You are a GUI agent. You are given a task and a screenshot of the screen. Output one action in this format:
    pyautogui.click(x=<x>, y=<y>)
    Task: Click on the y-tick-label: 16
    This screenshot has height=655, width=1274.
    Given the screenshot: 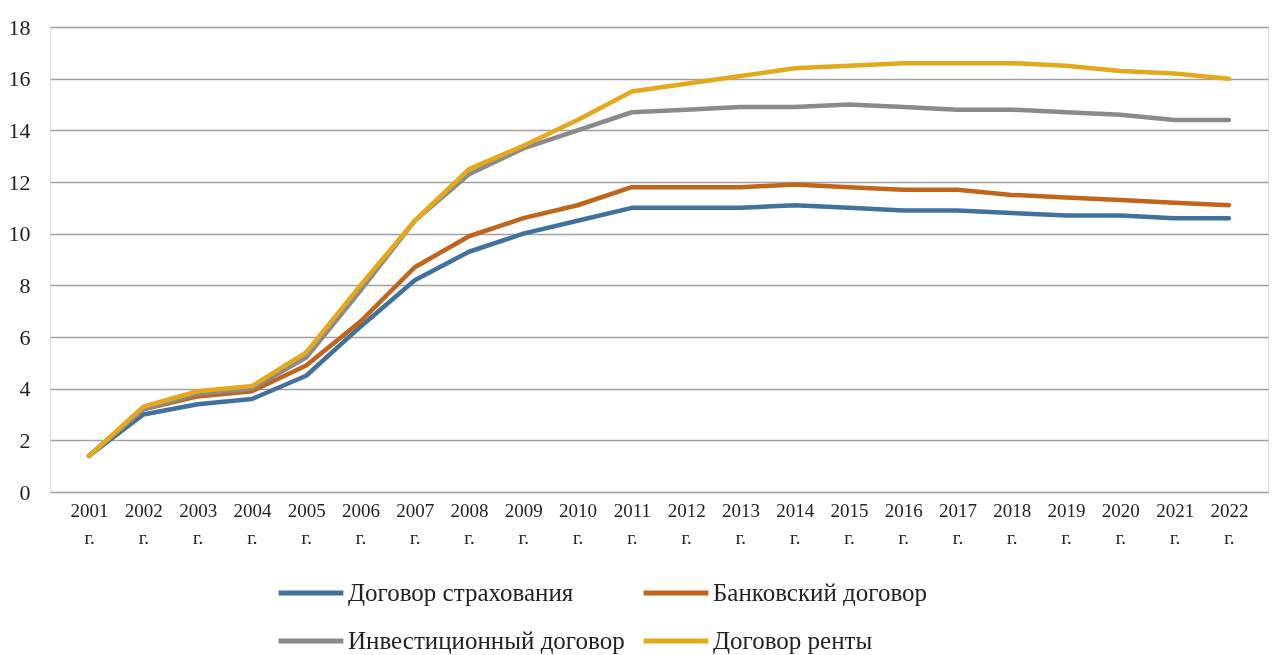 What is the action you would take?
    pyautogui.click(x=19, y=79)
    